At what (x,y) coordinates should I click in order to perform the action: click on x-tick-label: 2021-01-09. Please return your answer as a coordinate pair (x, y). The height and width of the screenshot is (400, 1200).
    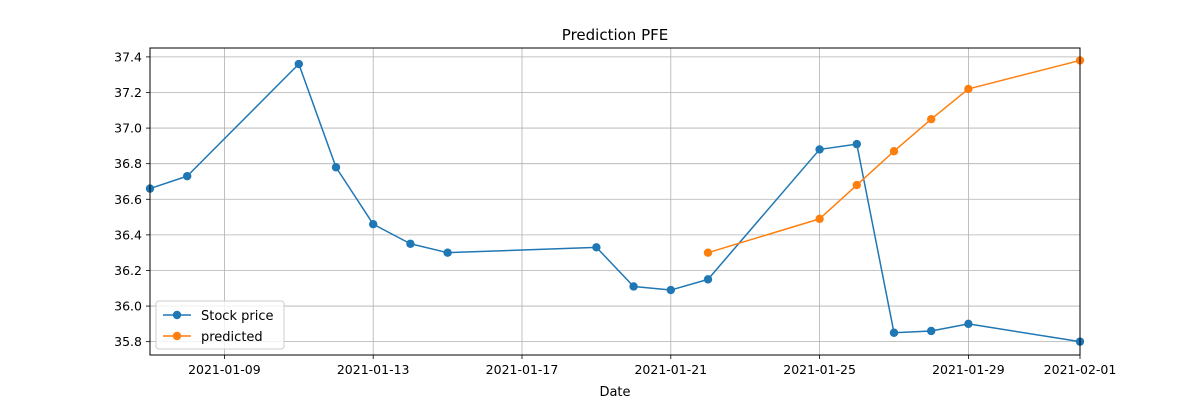
    Looking at the image, I should click on (224, 369).